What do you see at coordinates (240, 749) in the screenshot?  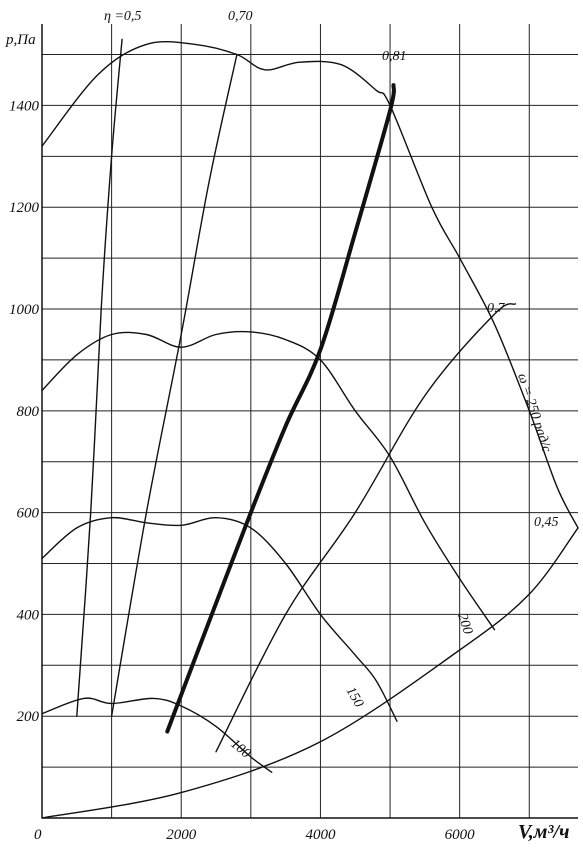 I see `speed-label-100: 100` at bounding box center [240, 749].